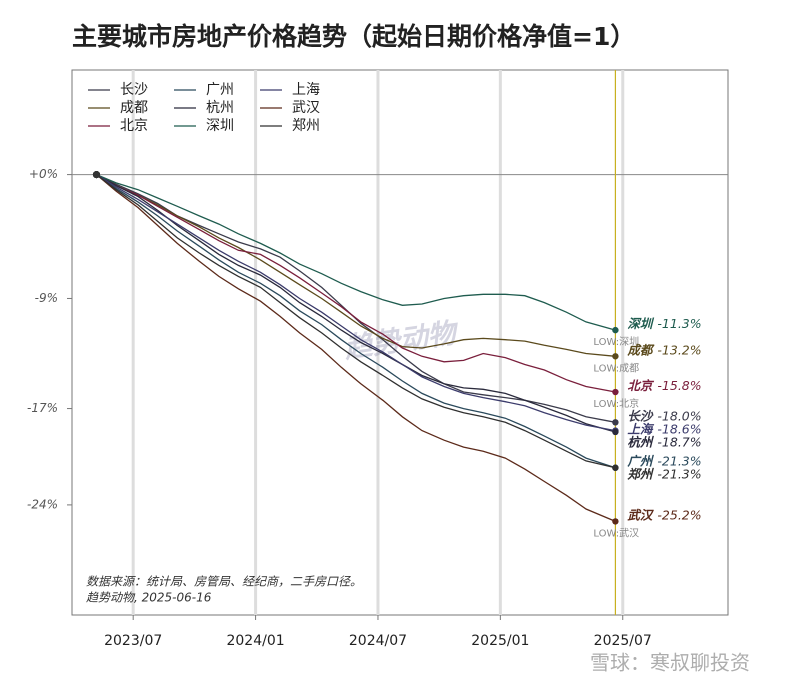 The height and width of the screenshot is (685, 800). Describe the element at coordinates (679, 385) in the screenshot. I see `end-label-value: -15.8%` at that location.